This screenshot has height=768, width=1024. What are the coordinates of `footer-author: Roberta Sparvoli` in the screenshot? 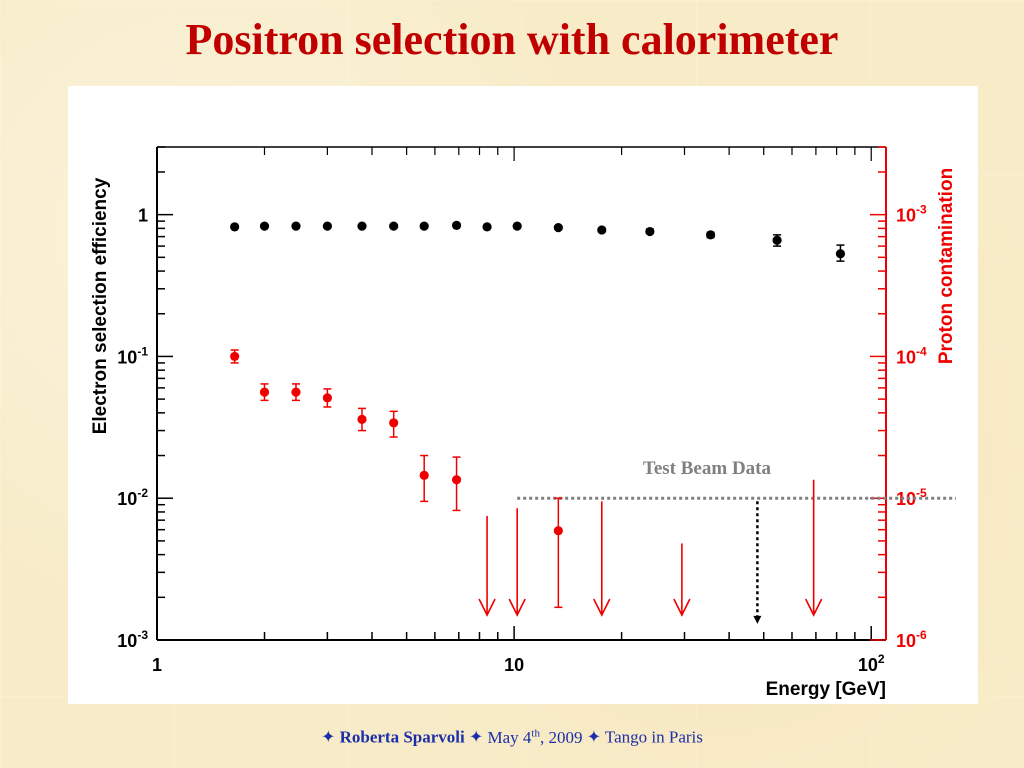 It's located at (402, 737).